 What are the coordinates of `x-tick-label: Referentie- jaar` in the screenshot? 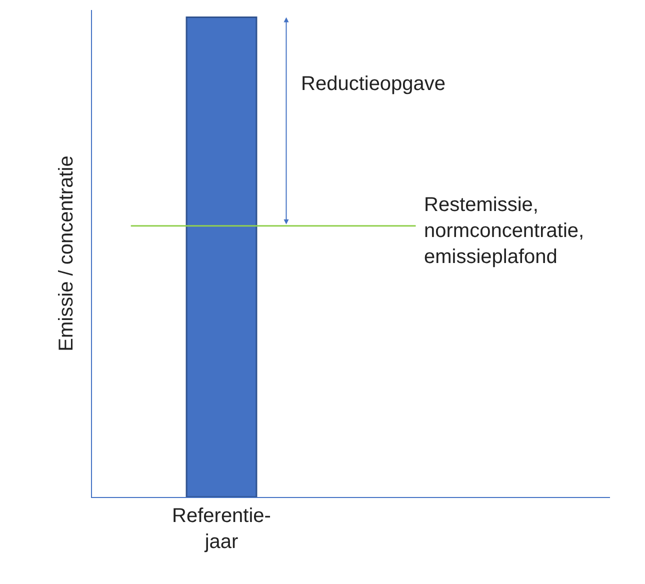 It's located at (221, 529).